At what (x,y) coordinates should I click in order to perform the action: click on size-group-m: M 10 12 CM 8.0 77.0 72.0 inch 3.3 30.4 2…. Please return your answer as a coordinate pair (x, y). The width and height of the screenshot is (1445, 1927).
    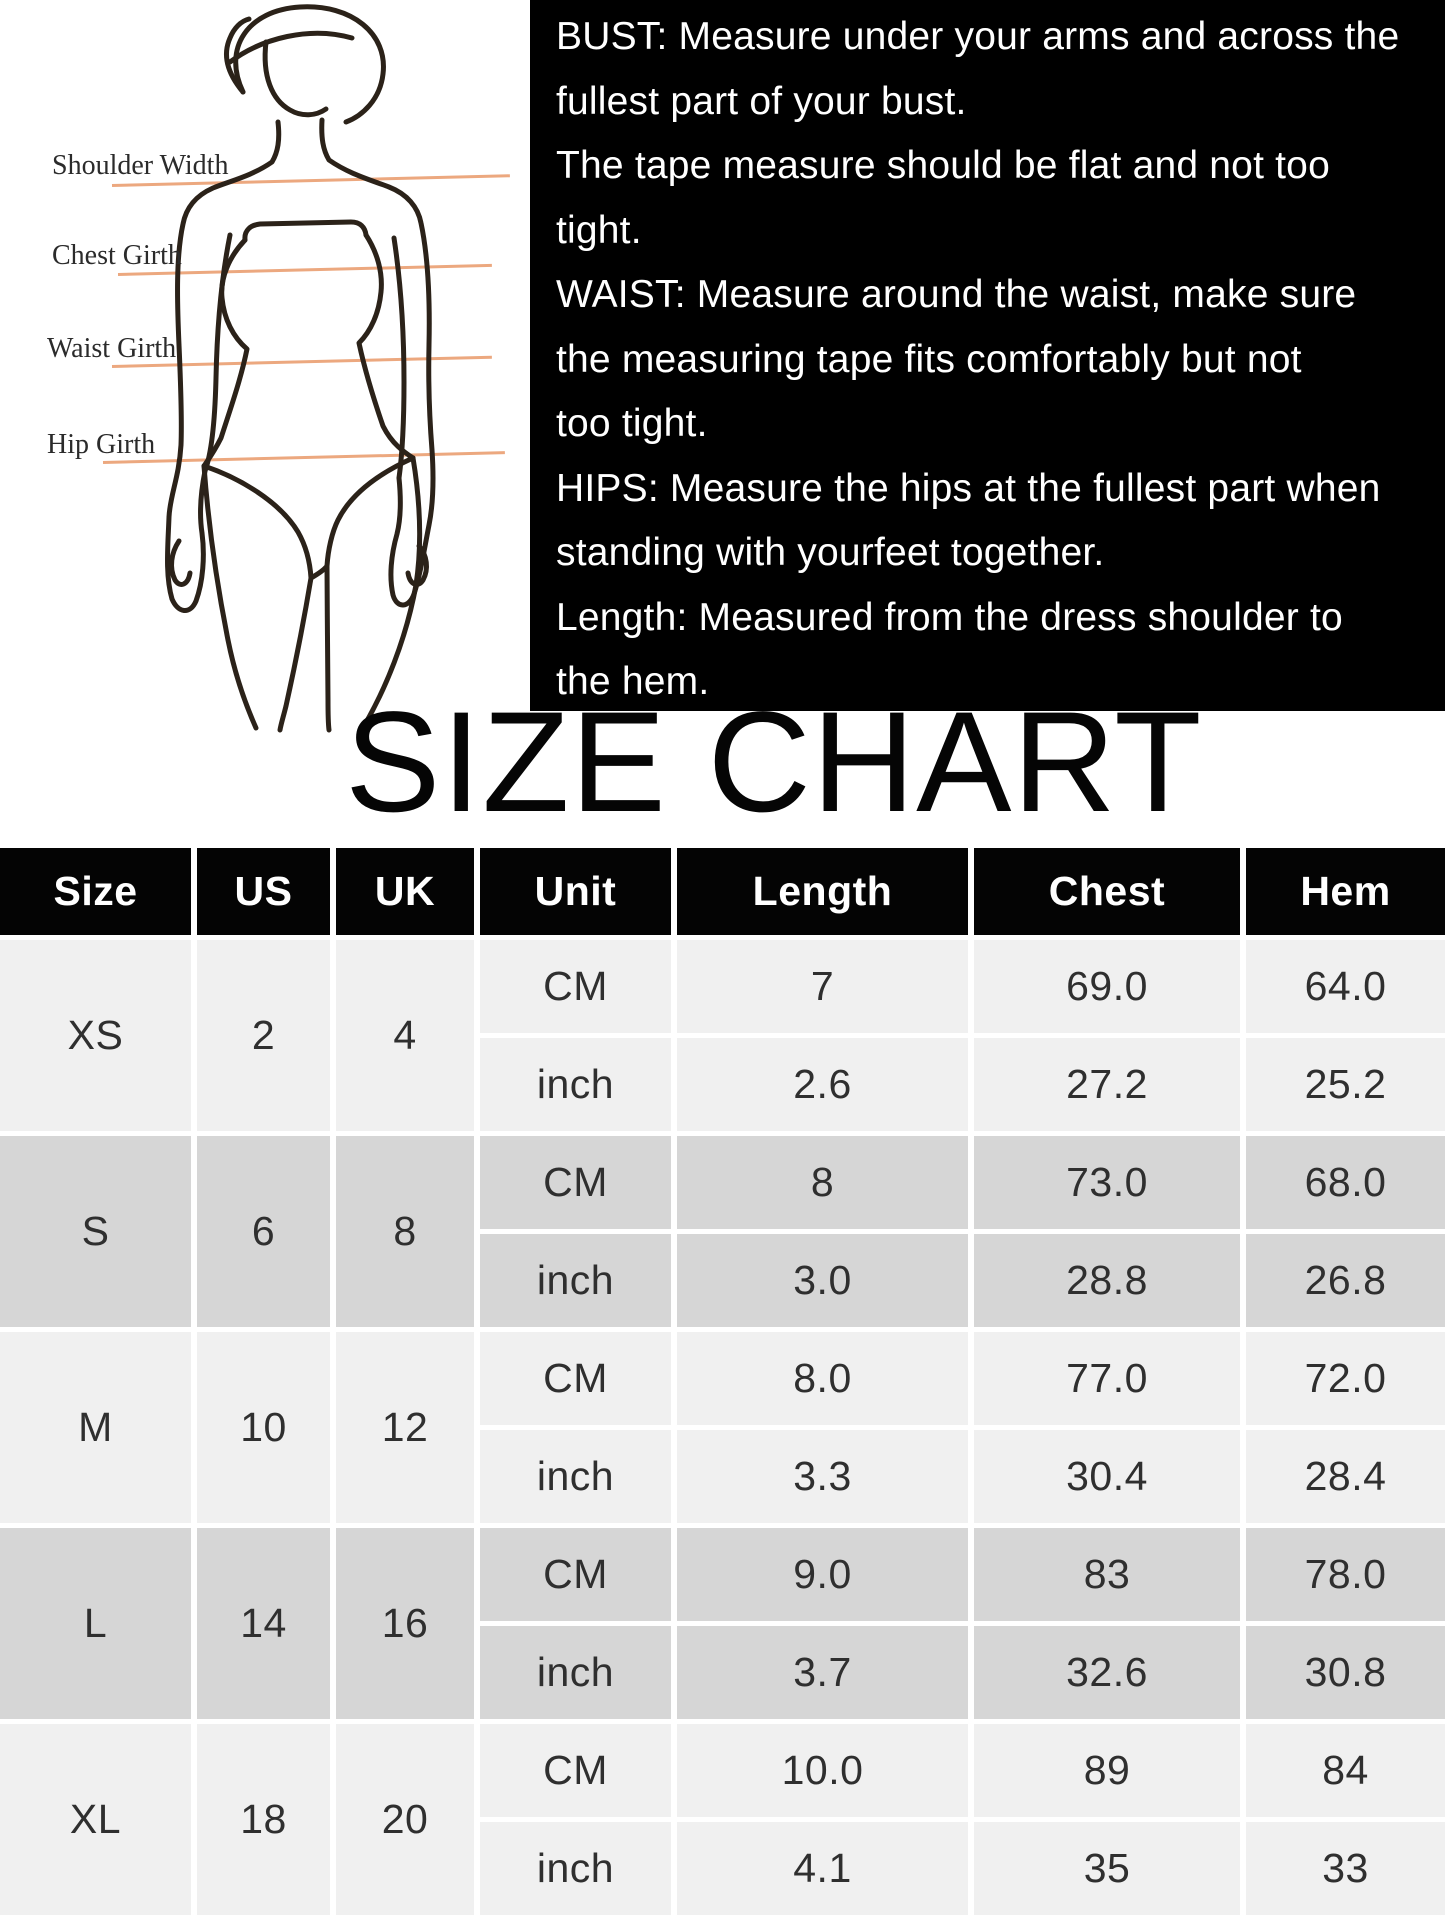
    Looking at the image, I should click on (722, 1427).